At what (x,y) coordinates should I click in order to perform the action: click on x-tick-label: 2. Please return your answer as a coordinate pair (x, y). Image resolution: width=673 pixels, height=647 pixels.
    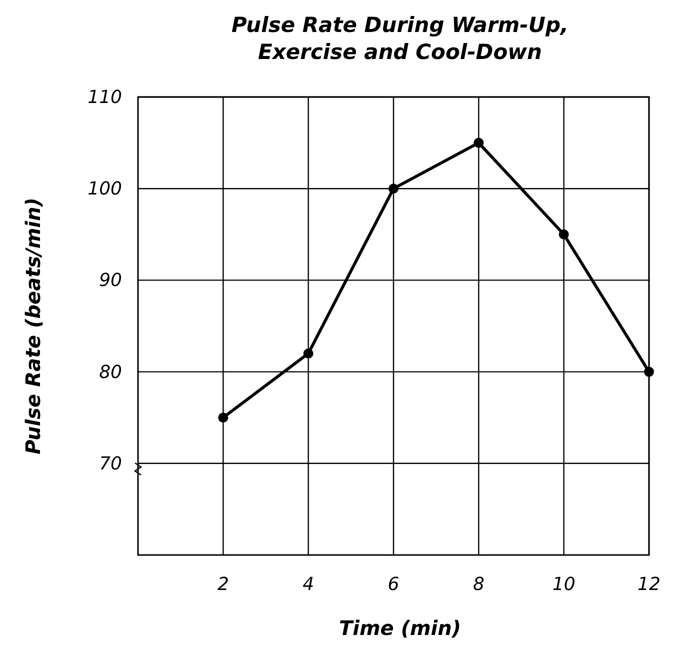
    Looking at the image, I should click on (223, 584).